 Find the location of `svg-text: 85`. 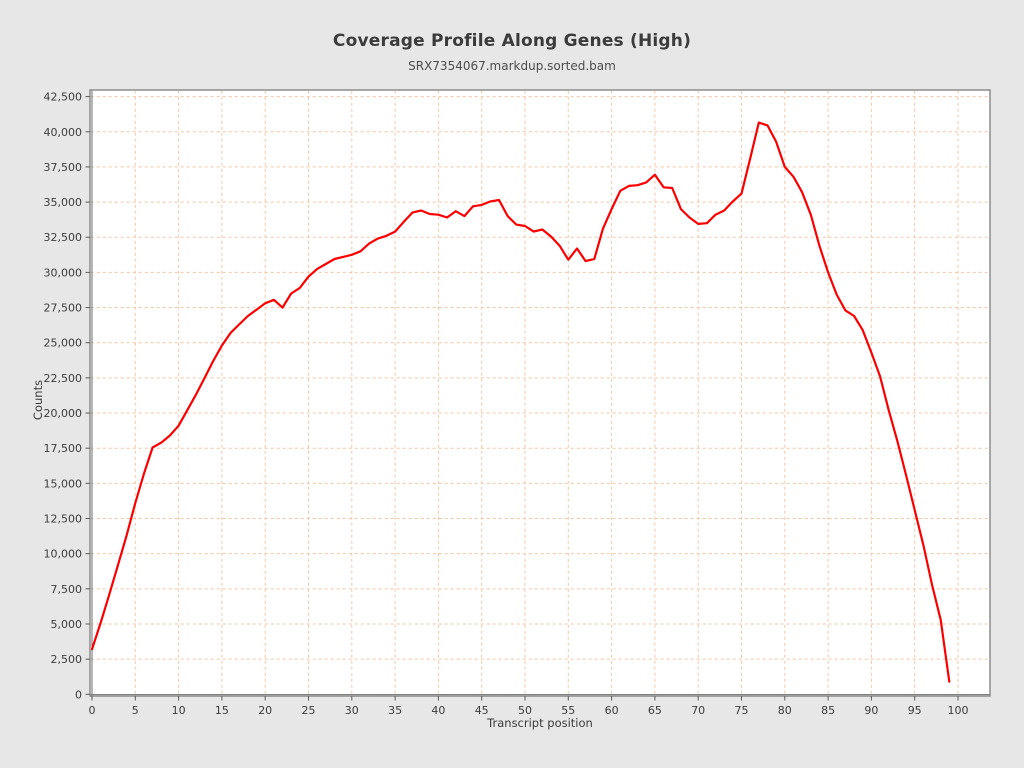

svg-text: 85 is located at coordinates (828, 710).